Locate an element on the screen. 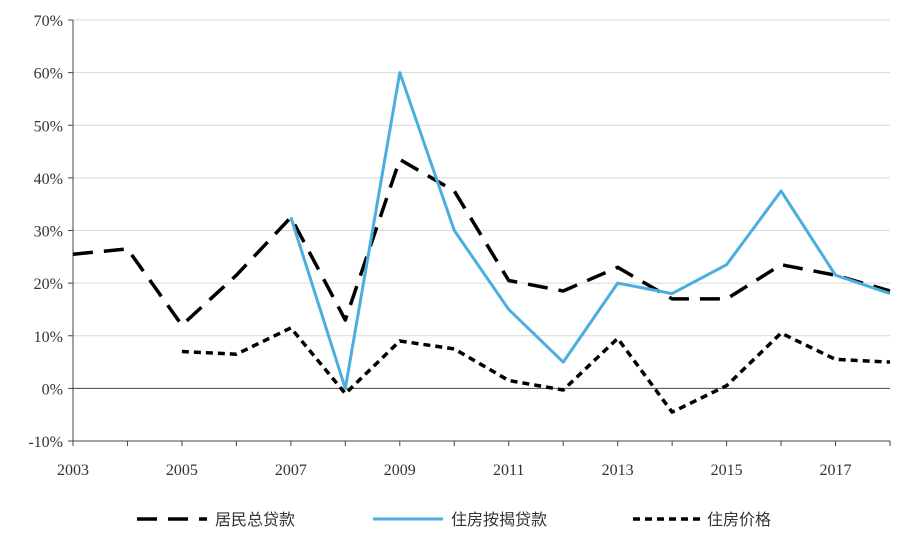  legend-label-1: 居民总贷款 is located at coordinates (255, 519).